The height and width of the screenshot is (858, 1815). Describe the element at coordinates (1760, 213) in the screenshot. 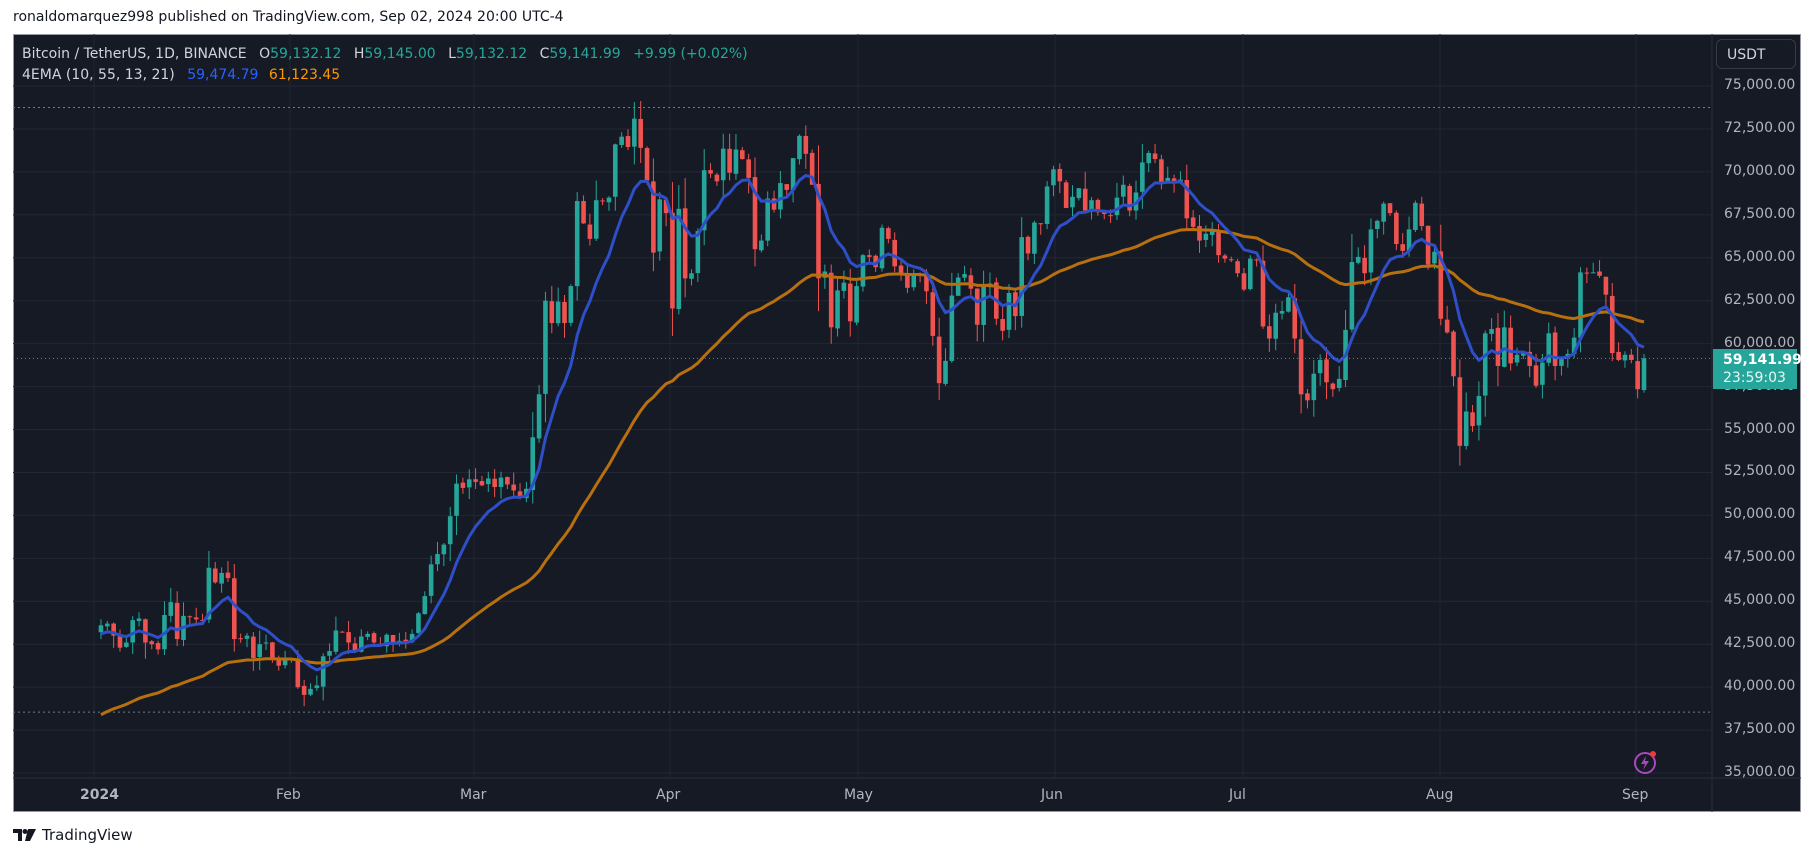

I see `price-tick-label: 67,500.00` at that location.